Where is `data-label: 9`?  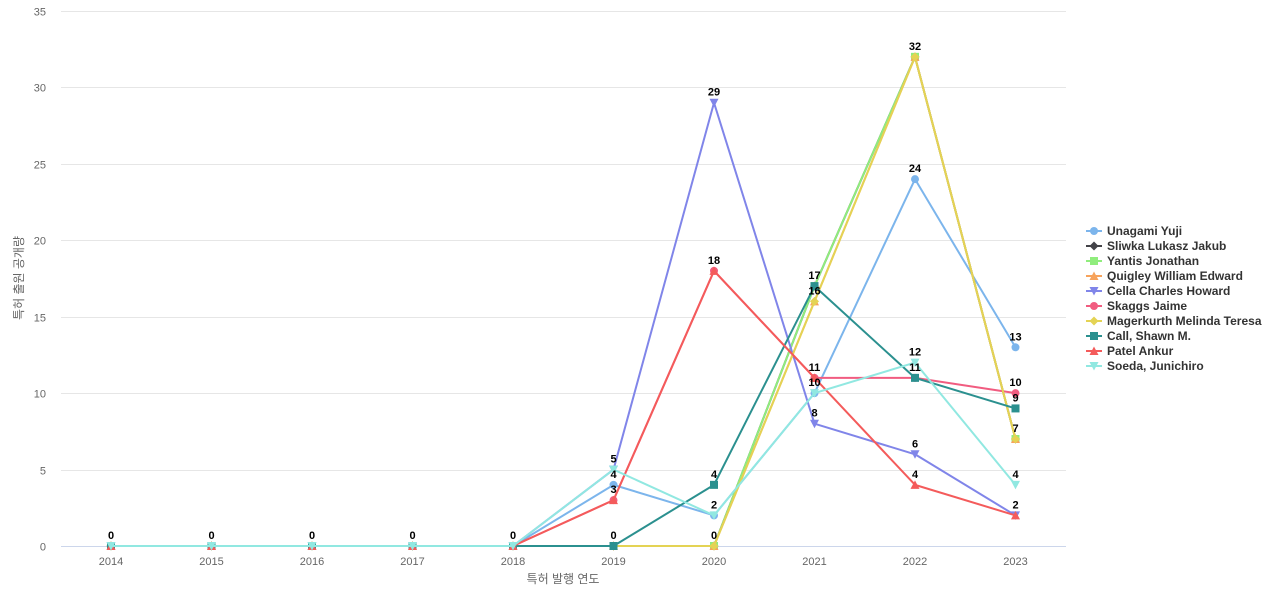
data-label: 9 is located at coordinates (1015, 398).